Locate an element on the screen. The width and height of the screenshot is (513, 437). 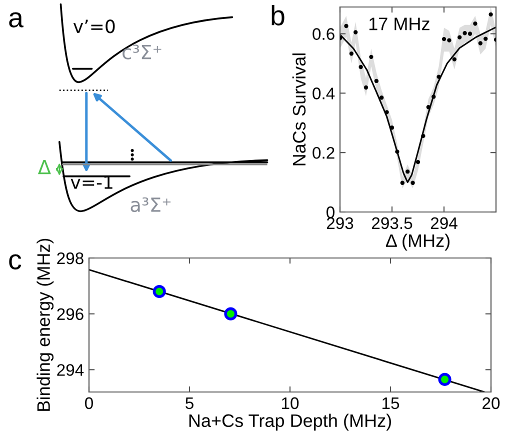
text: a³Σ⁺ is located at coordinates (150, 204).